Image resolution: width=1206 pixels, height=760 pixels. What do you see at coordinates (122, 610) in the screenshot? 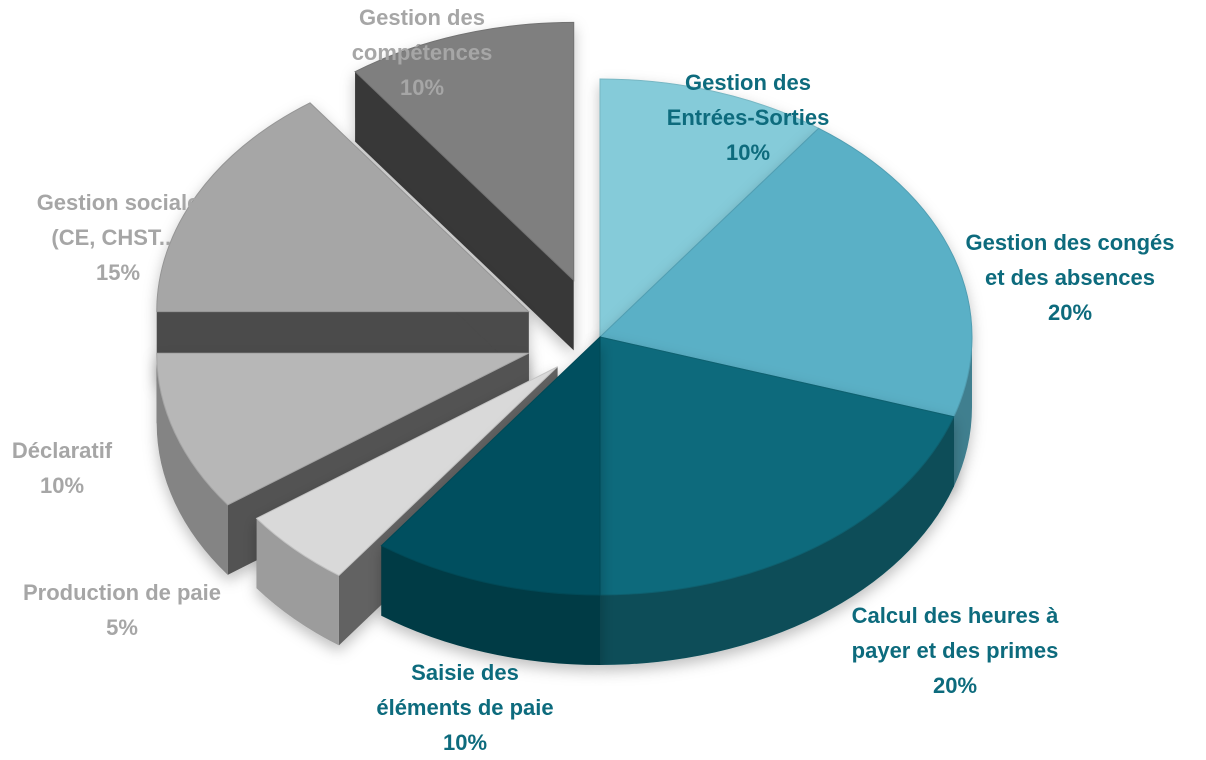
I see `slice-label: Production de paie 5%` at bounding box center [122, 610].